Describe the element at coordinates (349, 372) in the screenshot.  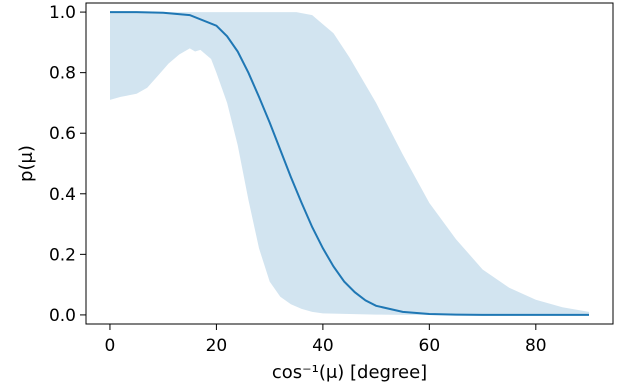
I see `x-axis-label: cos⁻¹(μ) [degree]` at that location.